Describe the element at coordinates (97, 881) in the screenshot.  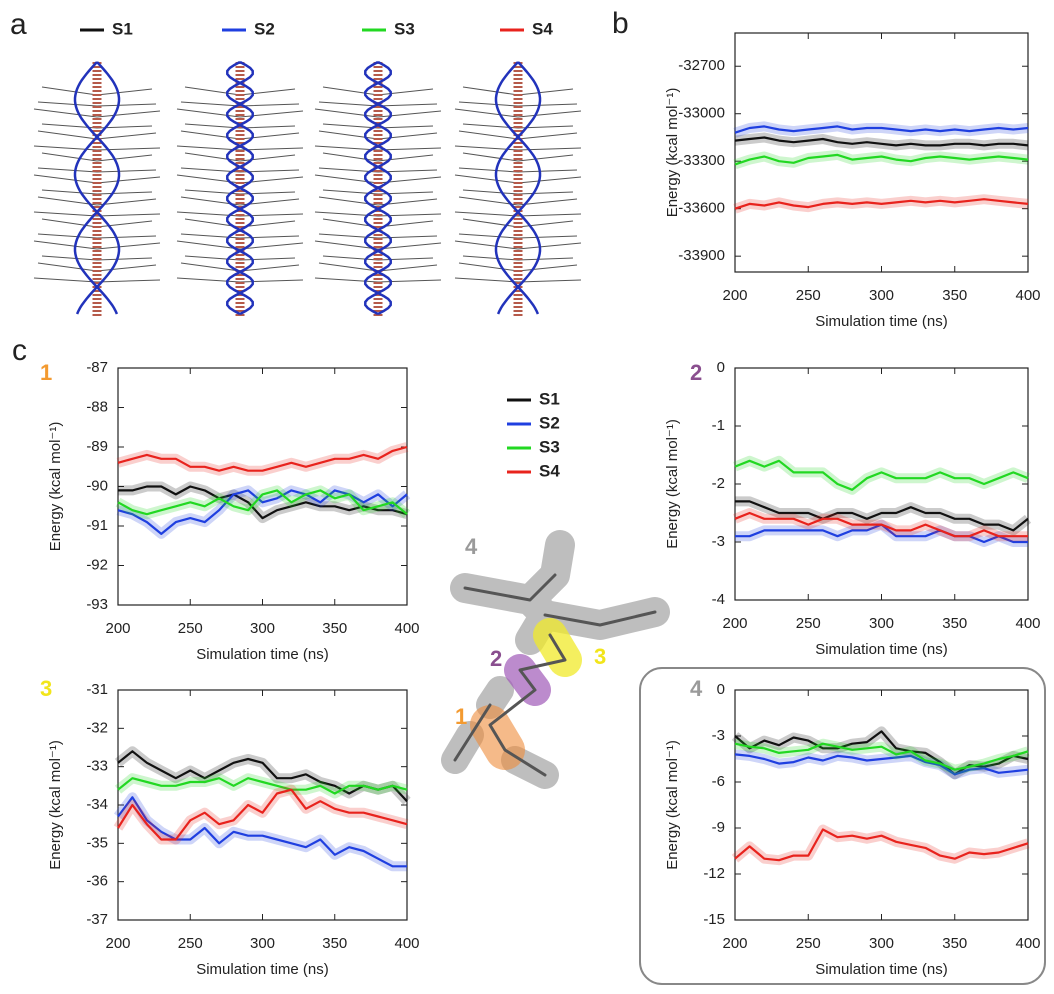
I see `y-tick-label: -36` at that location.